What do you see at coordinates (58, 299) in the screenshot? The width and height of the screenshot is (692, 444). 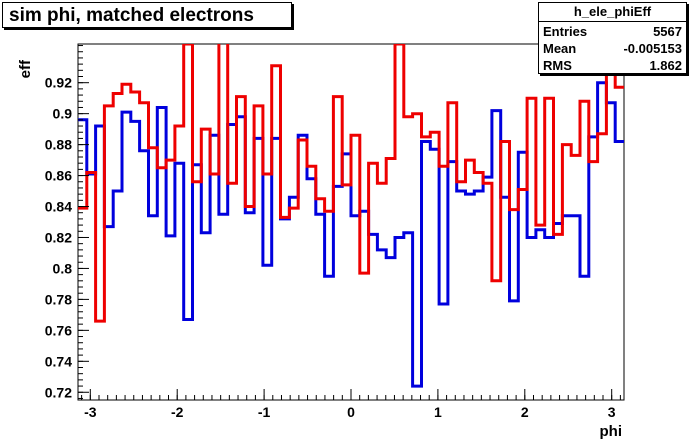 I see `y-tick-label: 0.78` at bounding box center [58, 299].